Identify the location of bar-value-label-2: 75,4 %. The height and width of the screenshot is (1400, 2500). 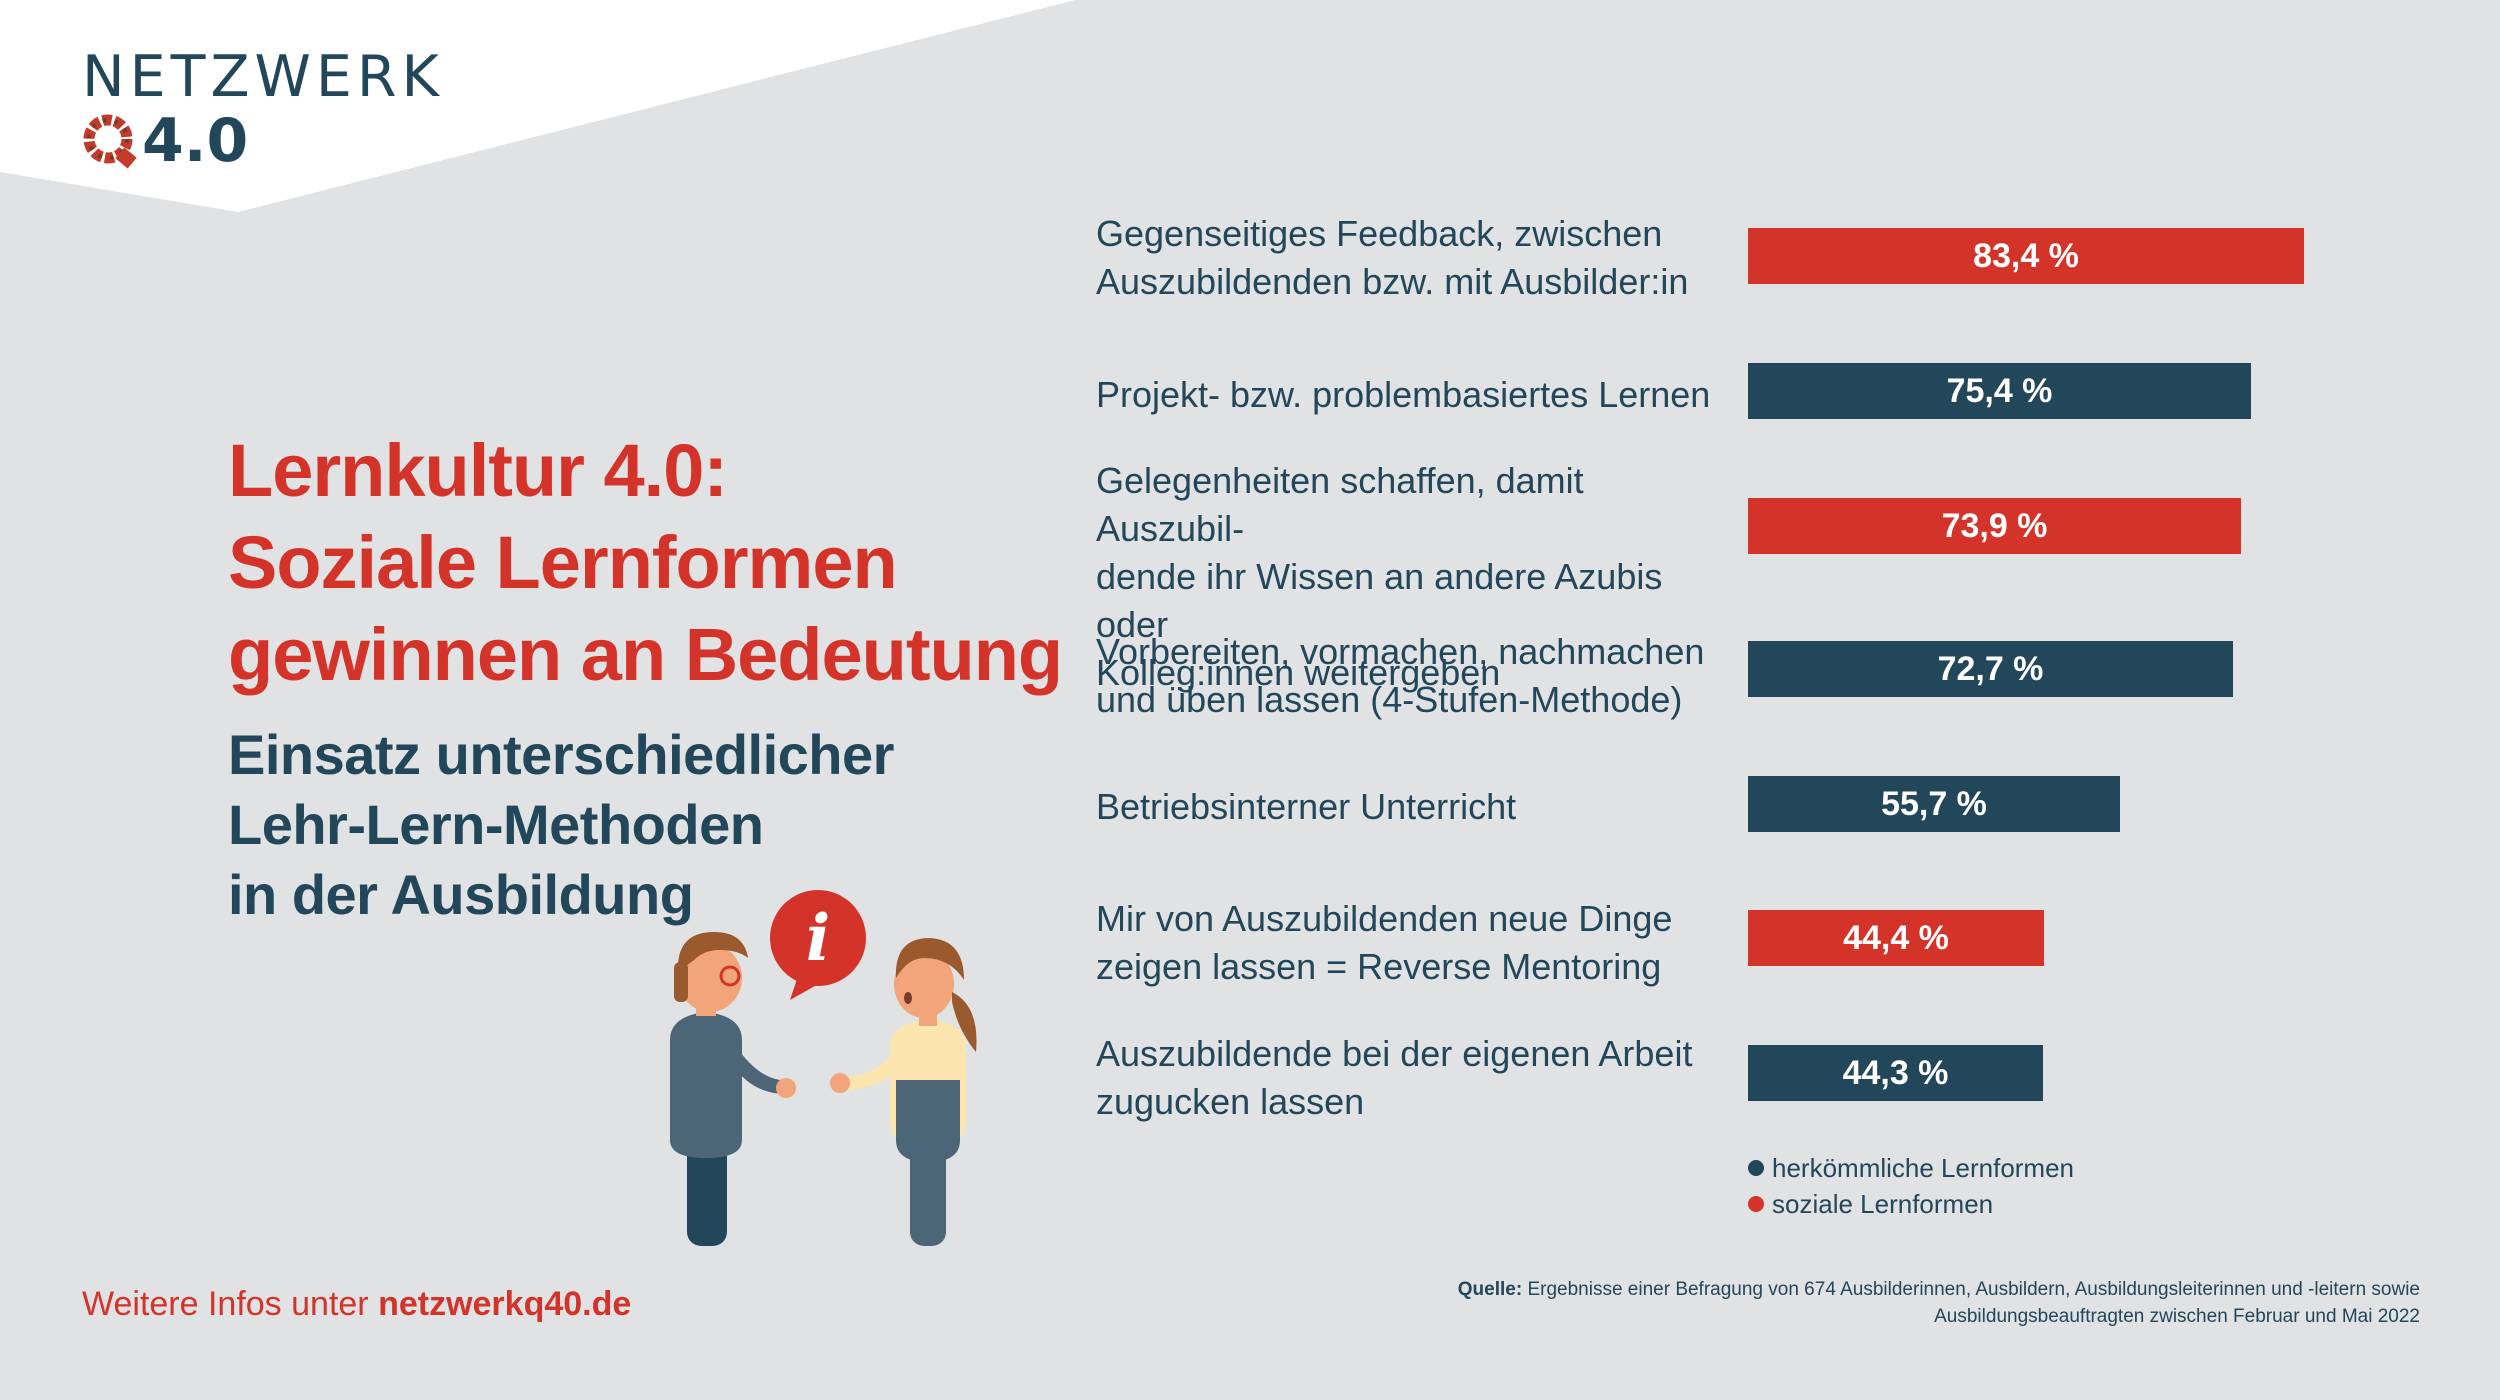
(1999, 391).